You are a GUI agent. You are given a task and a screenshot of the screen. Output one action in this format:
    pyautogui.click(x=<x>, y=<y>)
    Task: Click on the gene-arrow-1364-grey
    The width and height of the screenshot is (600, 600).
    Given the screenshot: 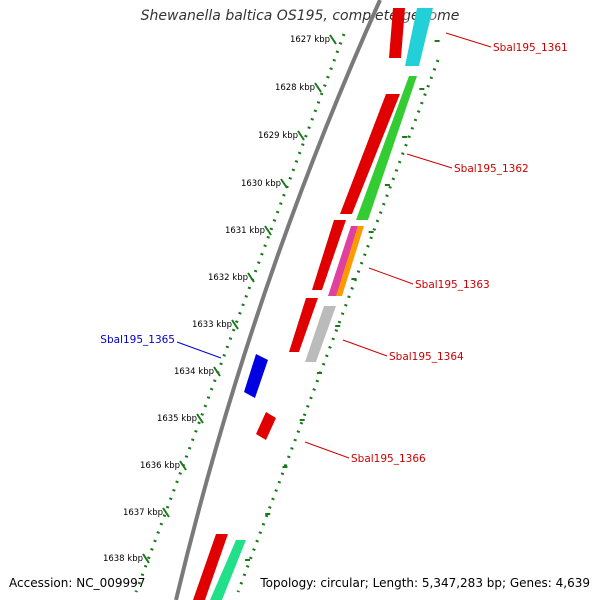 What is the action you would take?
    pyautogui.click(x=322, y=333)
    